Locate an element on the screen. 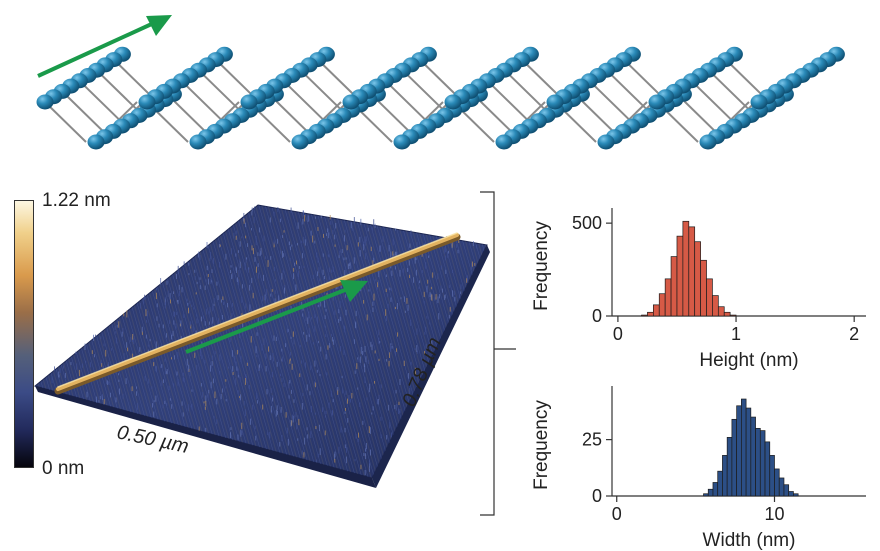  height-histogram: 0 1 2 0 500 Height (nm) Frequency is located at coordinates (698, 289).